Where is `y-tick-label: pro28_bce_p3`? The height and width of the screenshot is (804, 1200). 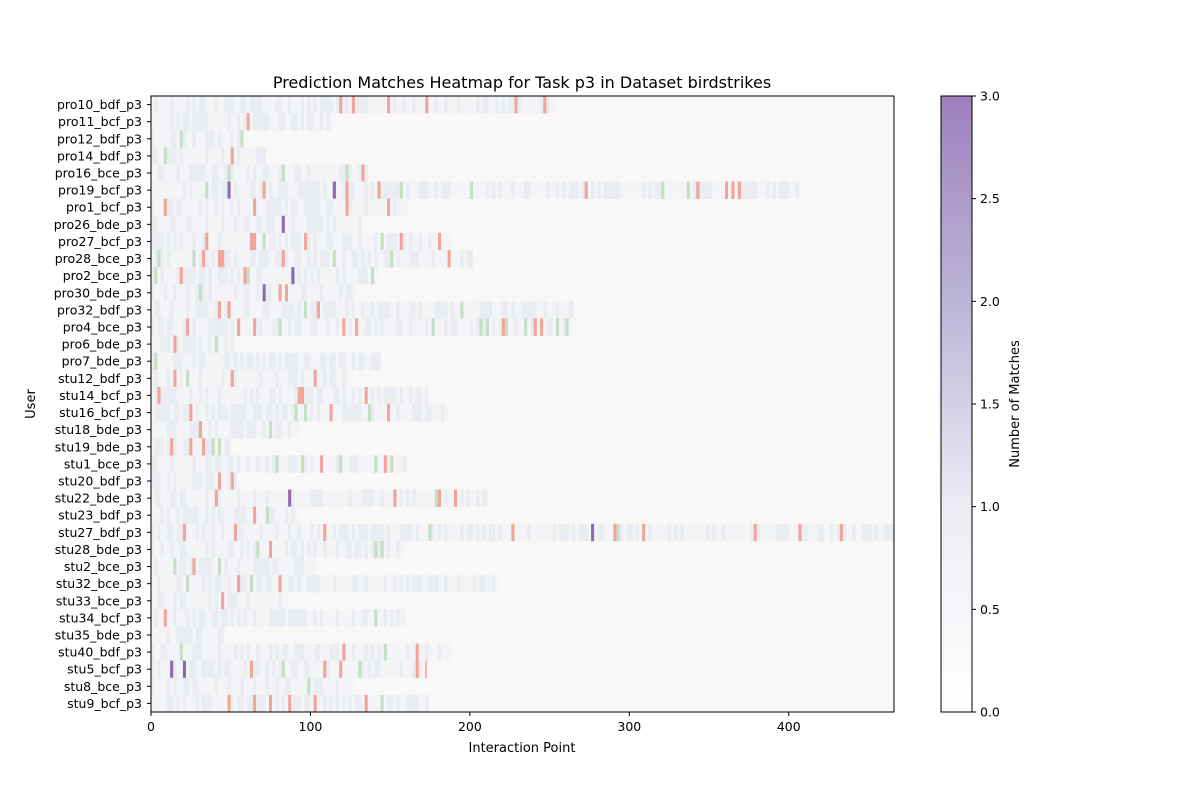 y-tick-label: pro28_bce_p3 is located at coordinates (98, 258).